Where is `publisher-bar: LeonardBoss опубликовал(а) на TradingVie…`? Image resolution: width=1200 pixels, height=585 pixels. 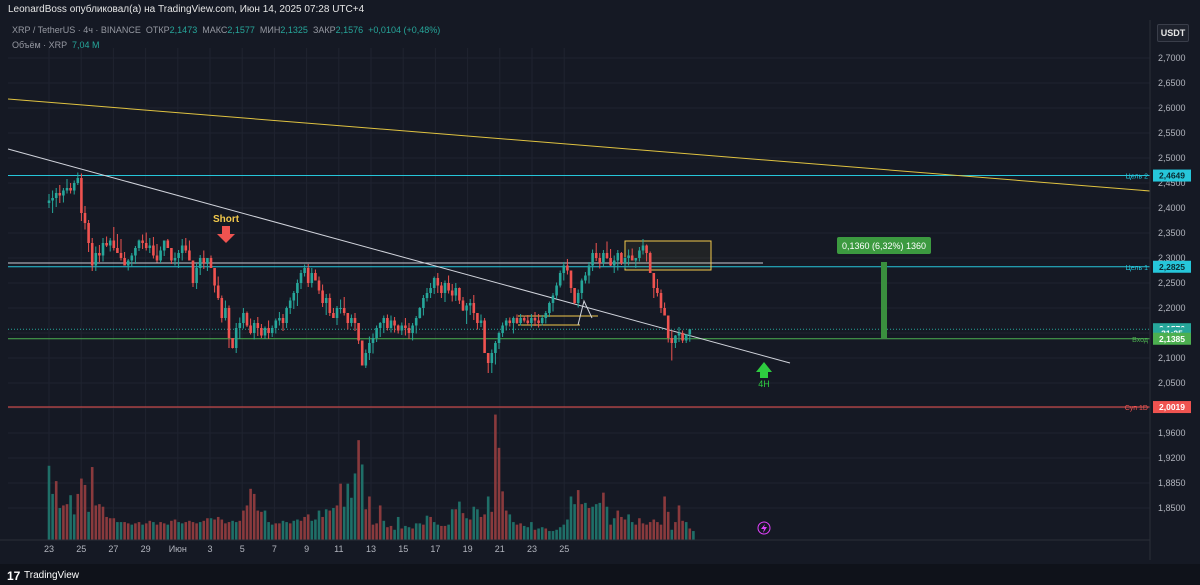 publisher-bar: LeonardBoss опубликовал(а) на TradingVie… is located at coordinates (600, 10).